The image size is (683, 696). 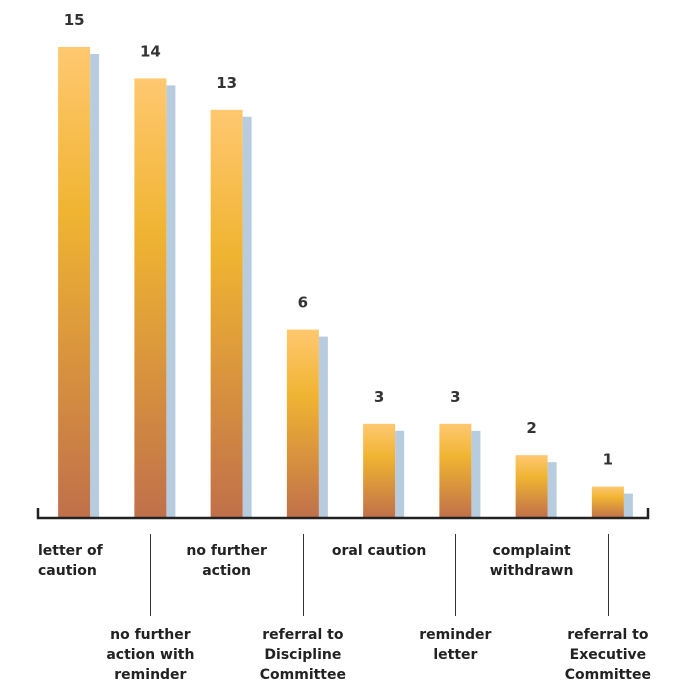 I want to click on category-label: no further action with reminder, so click(x=150, y=655).